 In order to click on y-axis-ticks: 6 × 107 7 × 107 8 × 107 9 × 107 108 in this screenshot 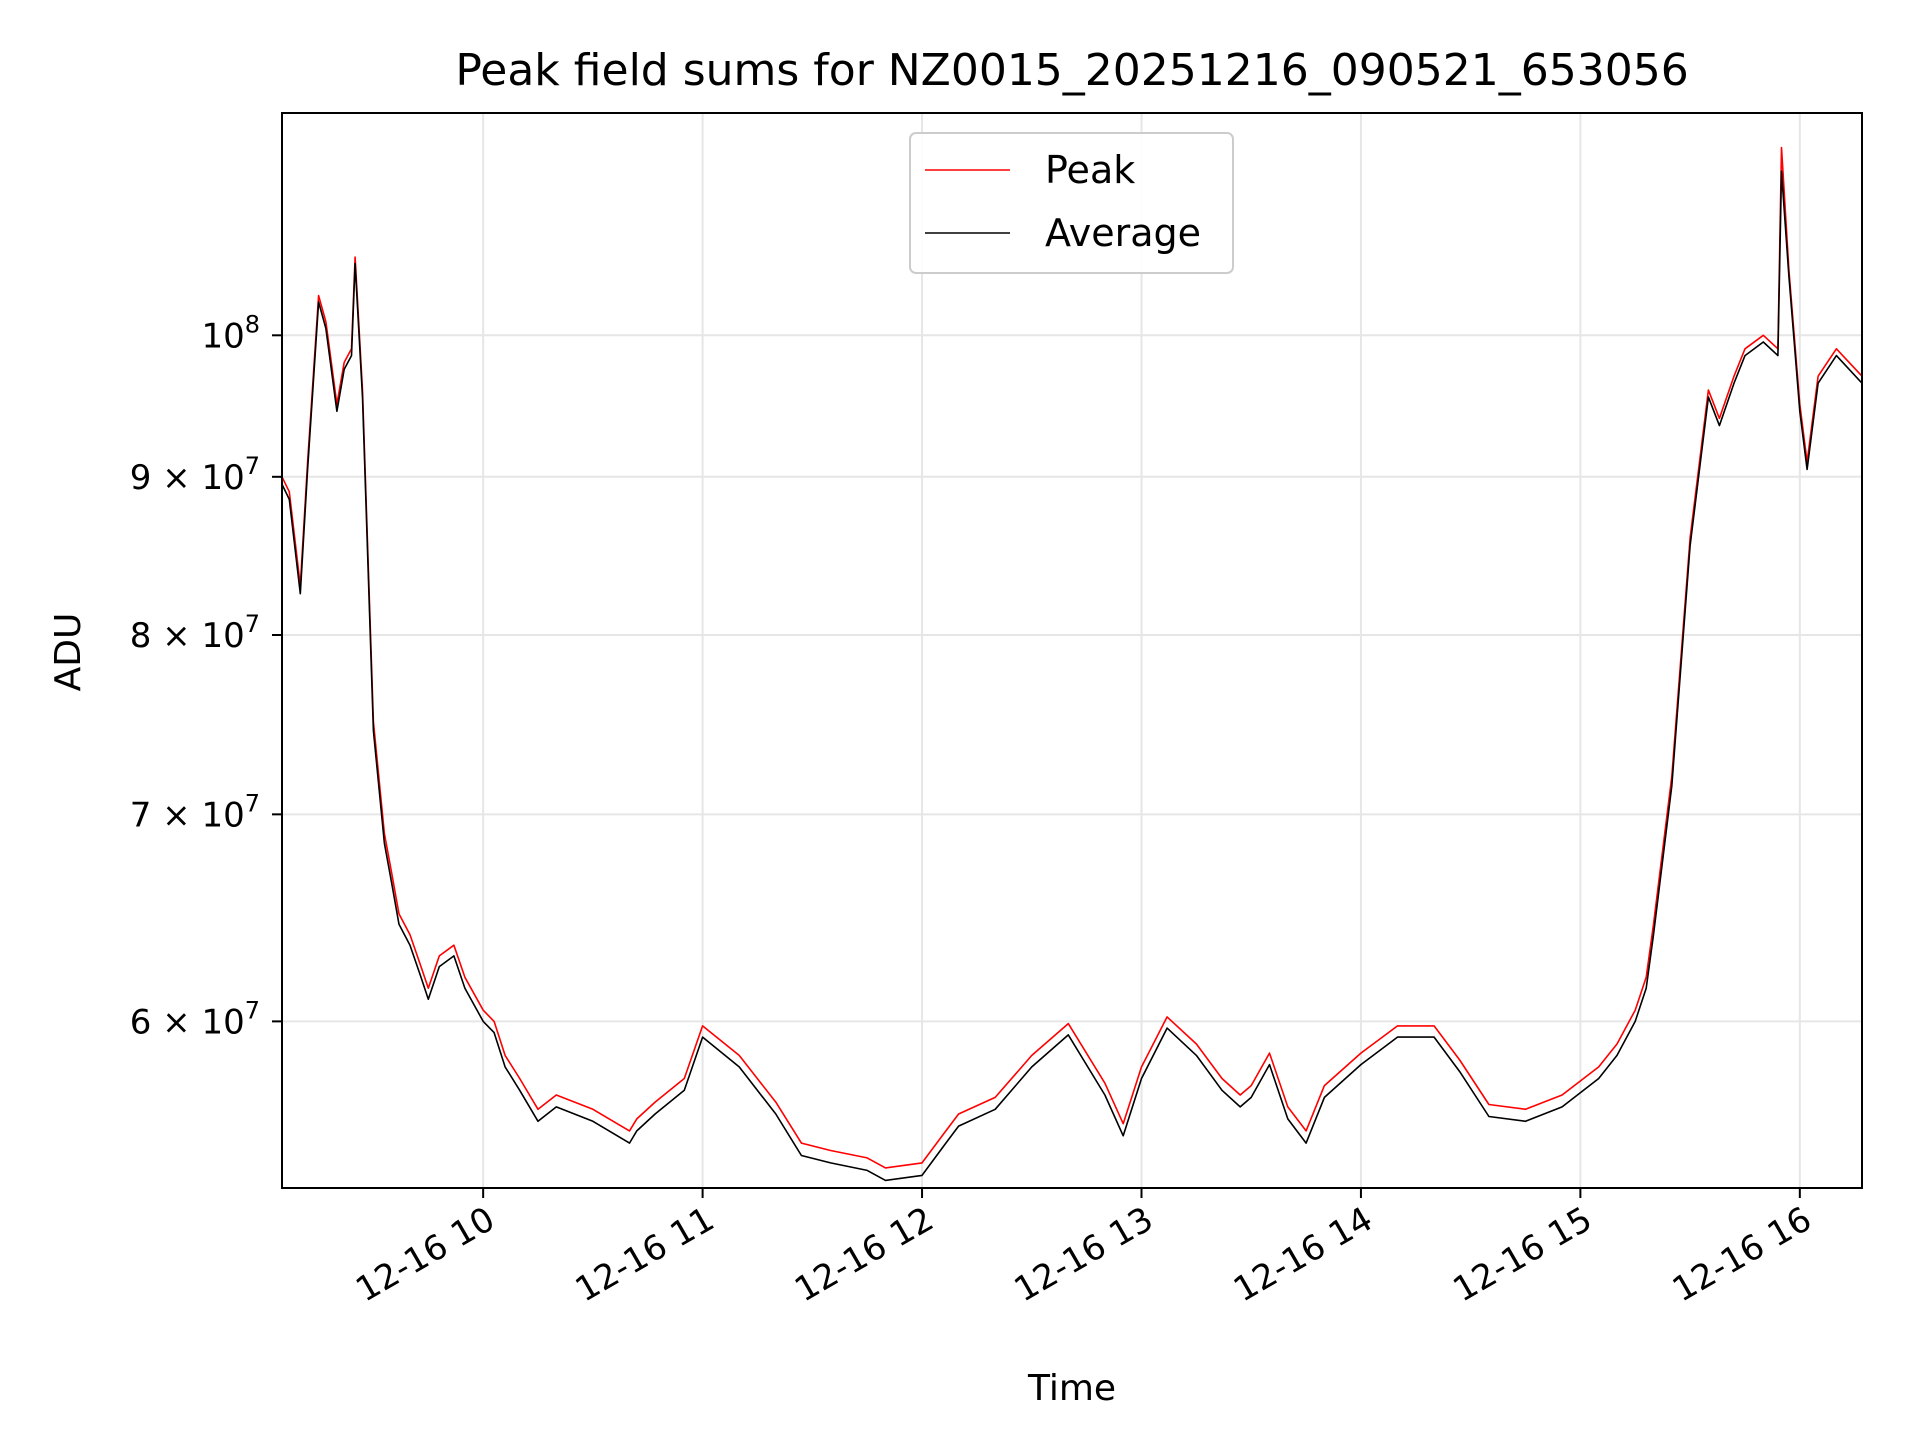, I will do `click(206, 676)`.